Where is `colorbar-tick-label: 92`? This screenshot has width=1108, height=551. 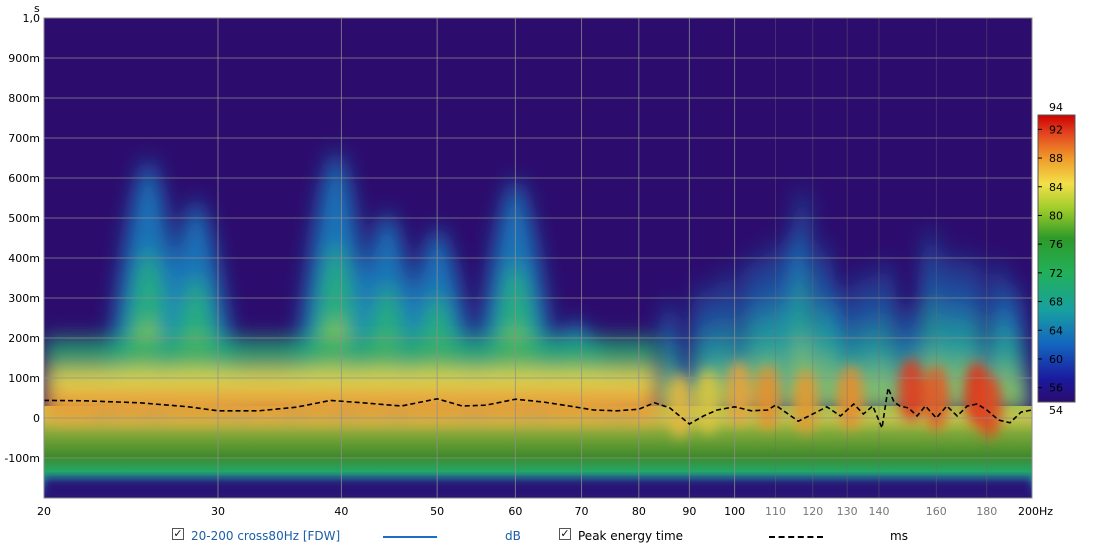 colorbar-tick-label: 92 is located at coordinates (1056, 129).